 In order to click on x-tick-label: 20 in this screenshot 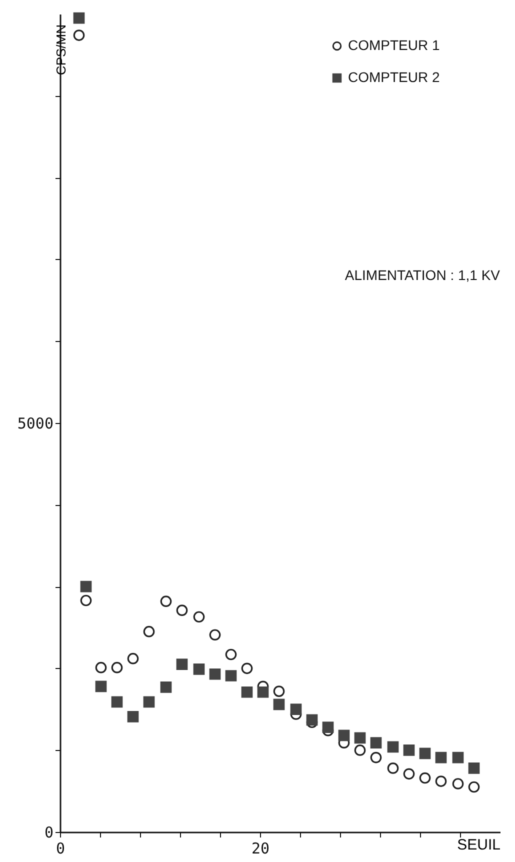, I will do `click(260, 849)`.